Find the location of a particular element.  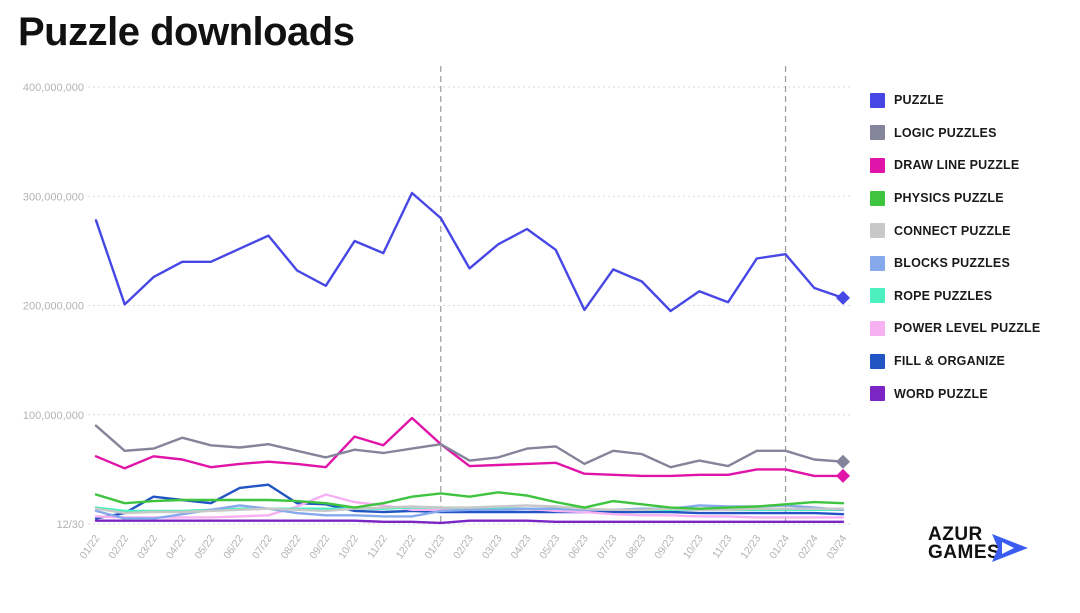

legend-item: PHYSICS PUZZLE is located at coordinates (955, 198).